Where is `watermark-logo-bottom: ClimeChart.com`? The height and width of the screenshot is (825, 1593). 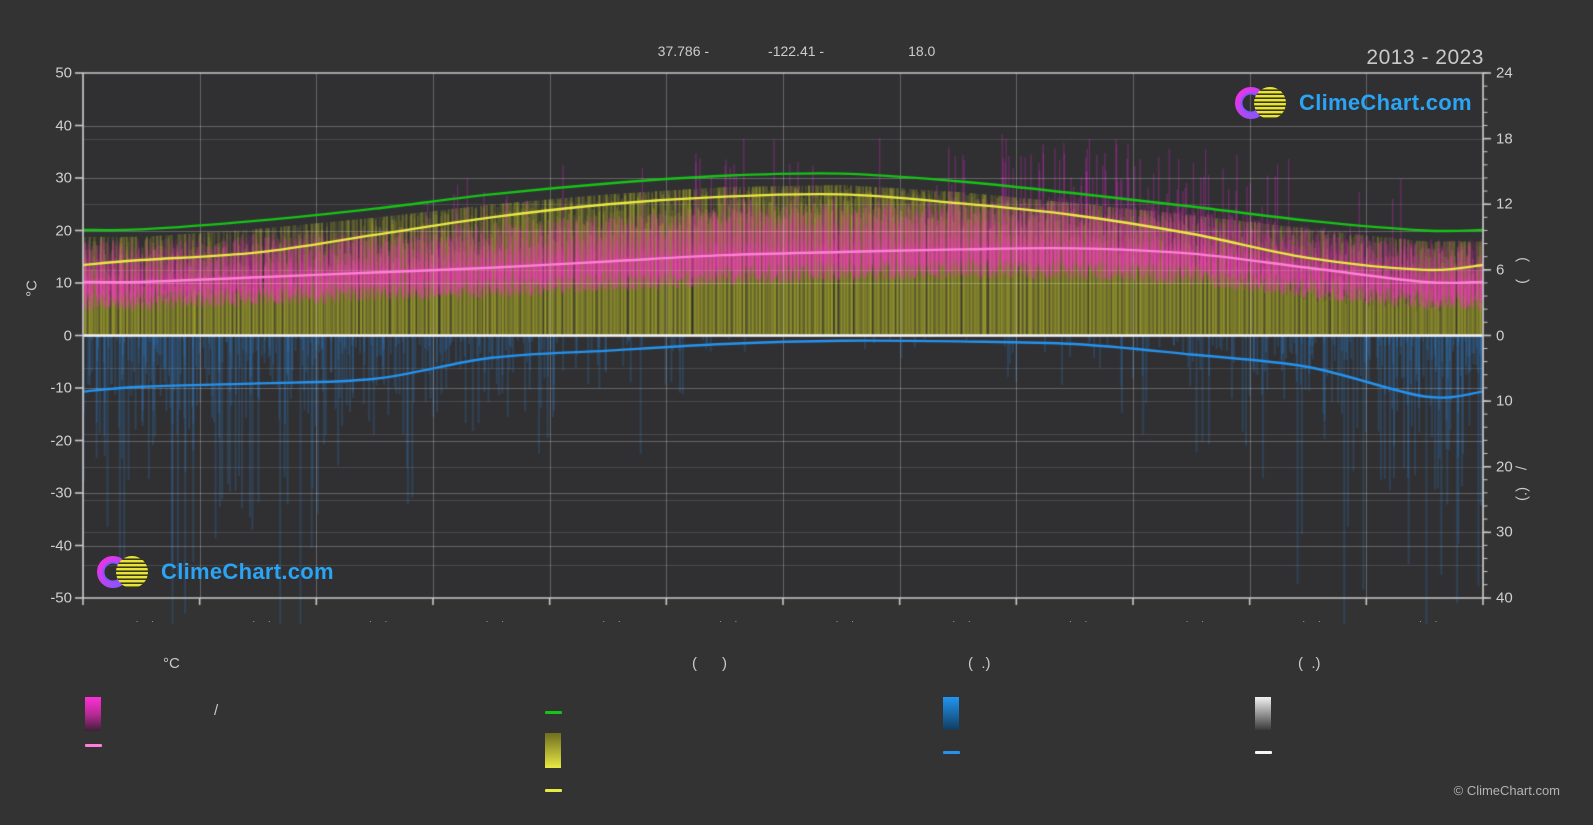
watermark-logo-bottom: ClimeChart.com is located at coordinates (214, 572).